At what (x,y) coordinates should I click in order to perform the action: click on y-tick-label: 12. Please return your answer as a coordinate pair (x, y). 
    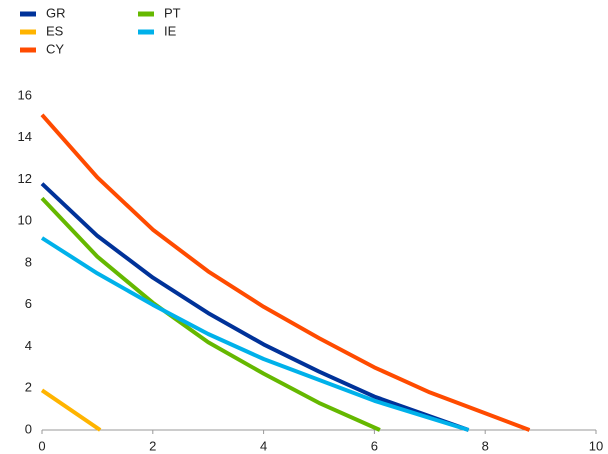
    Looking at the image, I should click on (25, 178).